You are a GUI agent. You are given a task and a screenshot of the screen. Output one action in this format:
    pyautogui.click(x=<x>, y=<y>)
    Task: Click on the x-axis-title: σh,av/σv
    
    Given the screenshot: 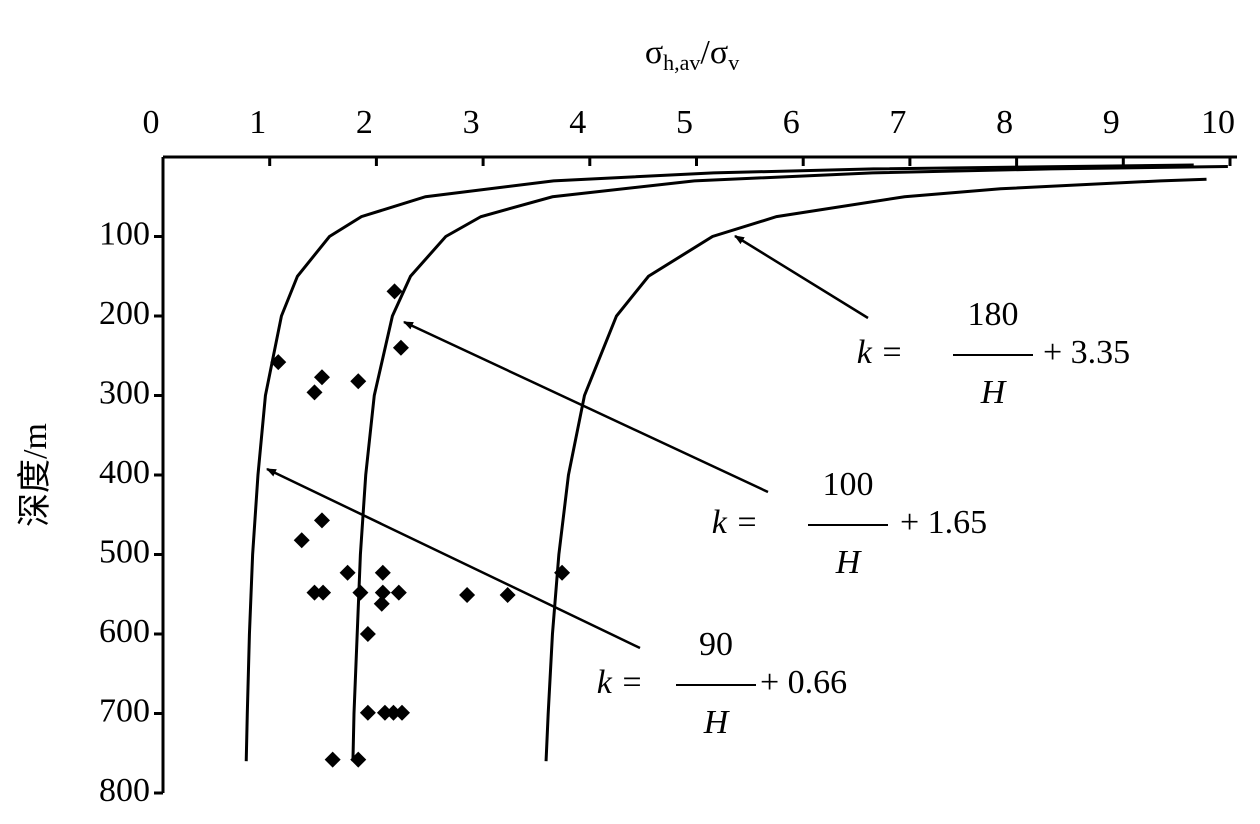 What is the action you would take?
    pyautogui.click(x=692, y=54)
    